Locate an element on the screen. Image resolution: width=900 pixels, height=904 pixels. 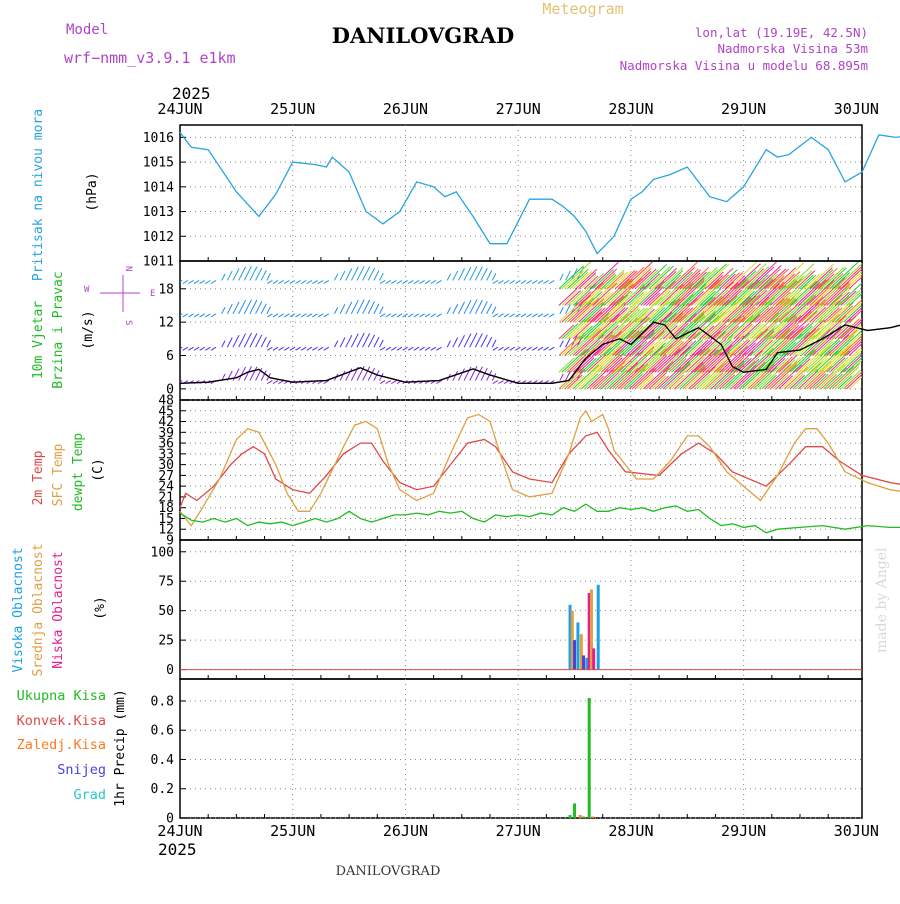
temp2m-ylabel: 2m Temp is located at coordinates (38, 477).